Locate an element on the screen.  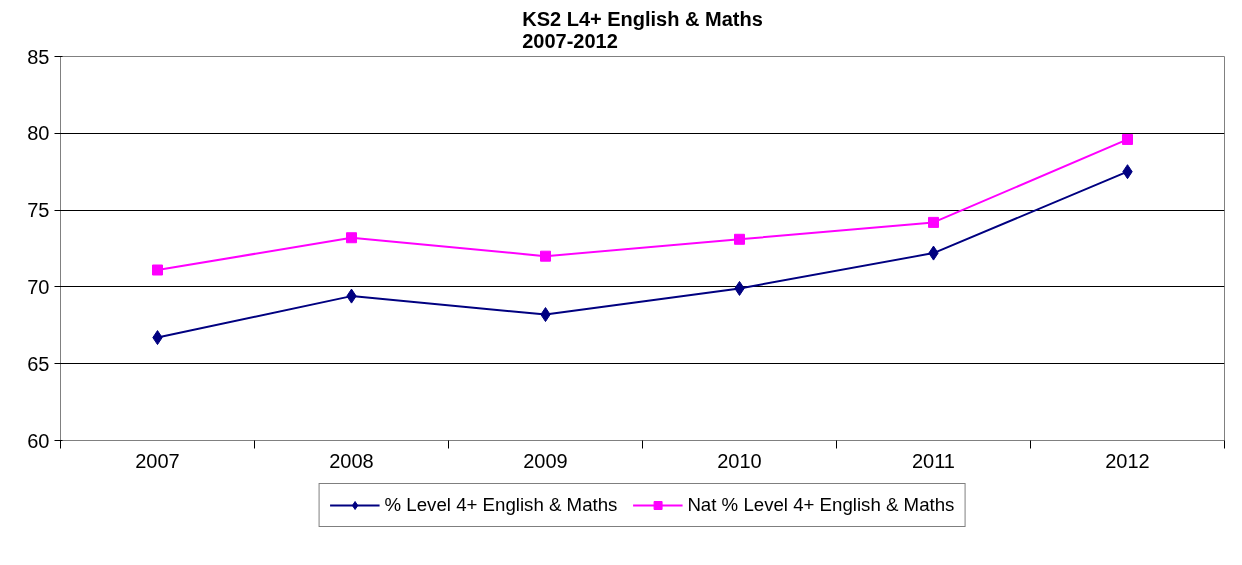
x-tick-label: 2008 is located at coordinates (351, 460).